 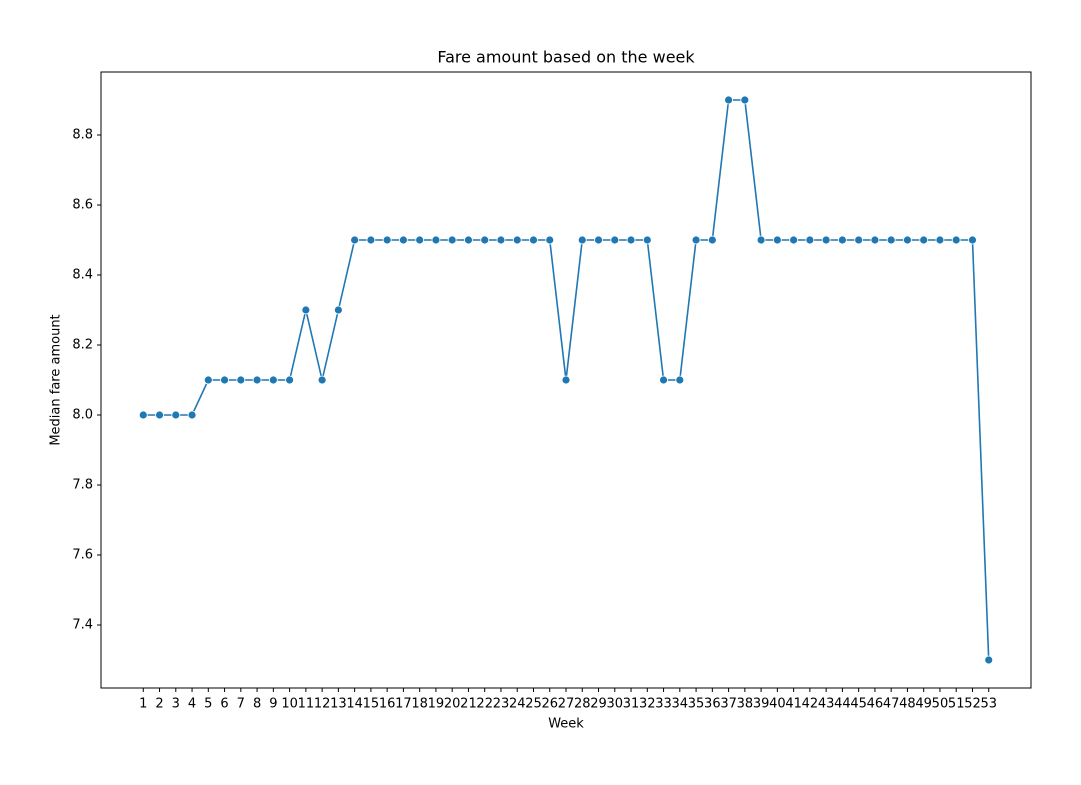 What do you see at coordinates (810, 704) in the screenshot?
I see `x-tick-label: 42` at bounding box center [810, 704].